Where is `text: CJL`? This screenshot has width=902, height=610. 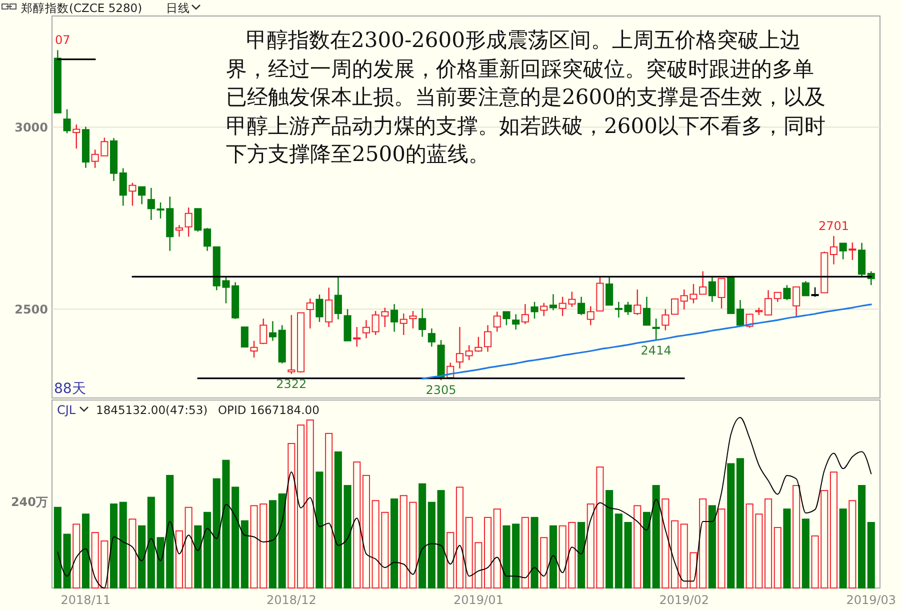 text: CJL is located at coordinates (66, 410).